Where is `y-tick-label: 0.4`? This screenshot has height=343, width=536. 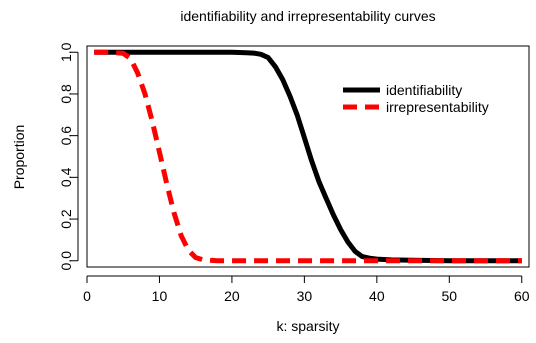 y-tick-label: 0.4 is located at coordinates (66, 177).